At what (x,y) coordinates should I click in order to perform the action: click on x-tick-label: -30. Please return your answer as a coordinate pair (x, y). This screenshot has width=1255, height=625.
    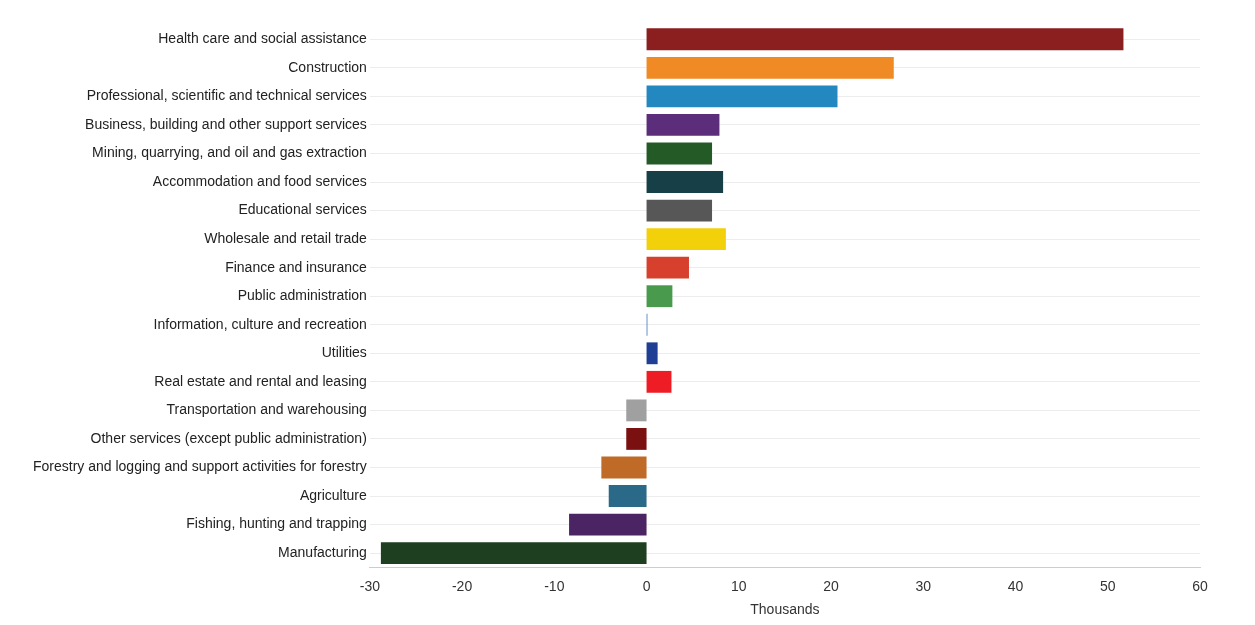
    Looking at the image, I should click on (370, 585).